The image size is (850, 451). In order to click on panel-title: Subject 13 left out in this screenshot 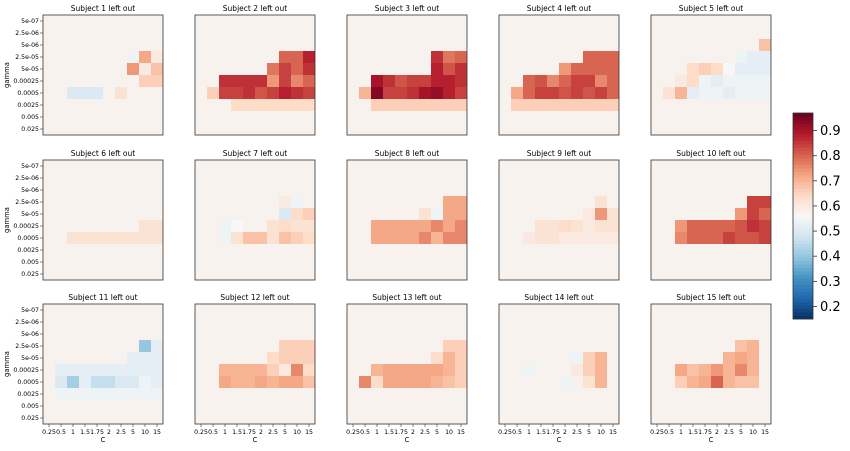, I will do `click(406, 297)`.